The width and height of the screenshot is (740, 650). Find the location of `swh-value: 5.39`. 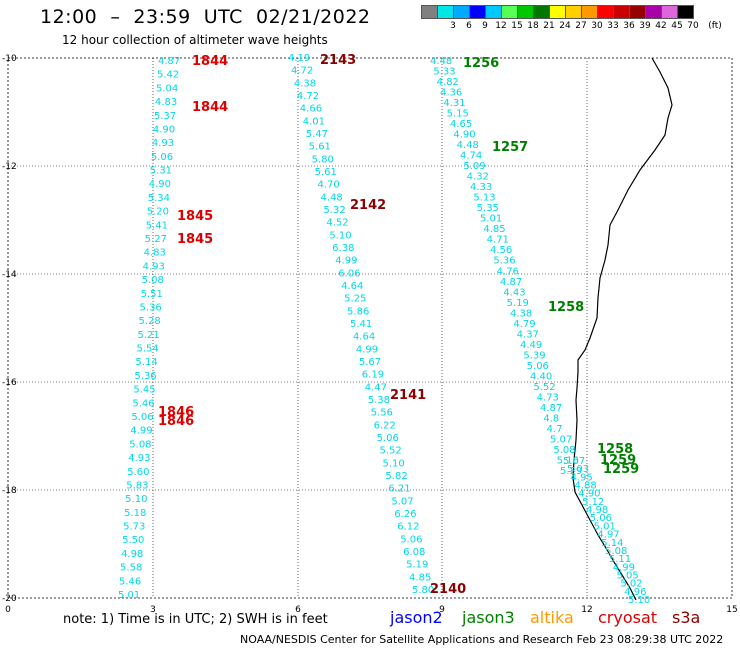

swh-value: 5.39 is located at coordinates (534, 355).